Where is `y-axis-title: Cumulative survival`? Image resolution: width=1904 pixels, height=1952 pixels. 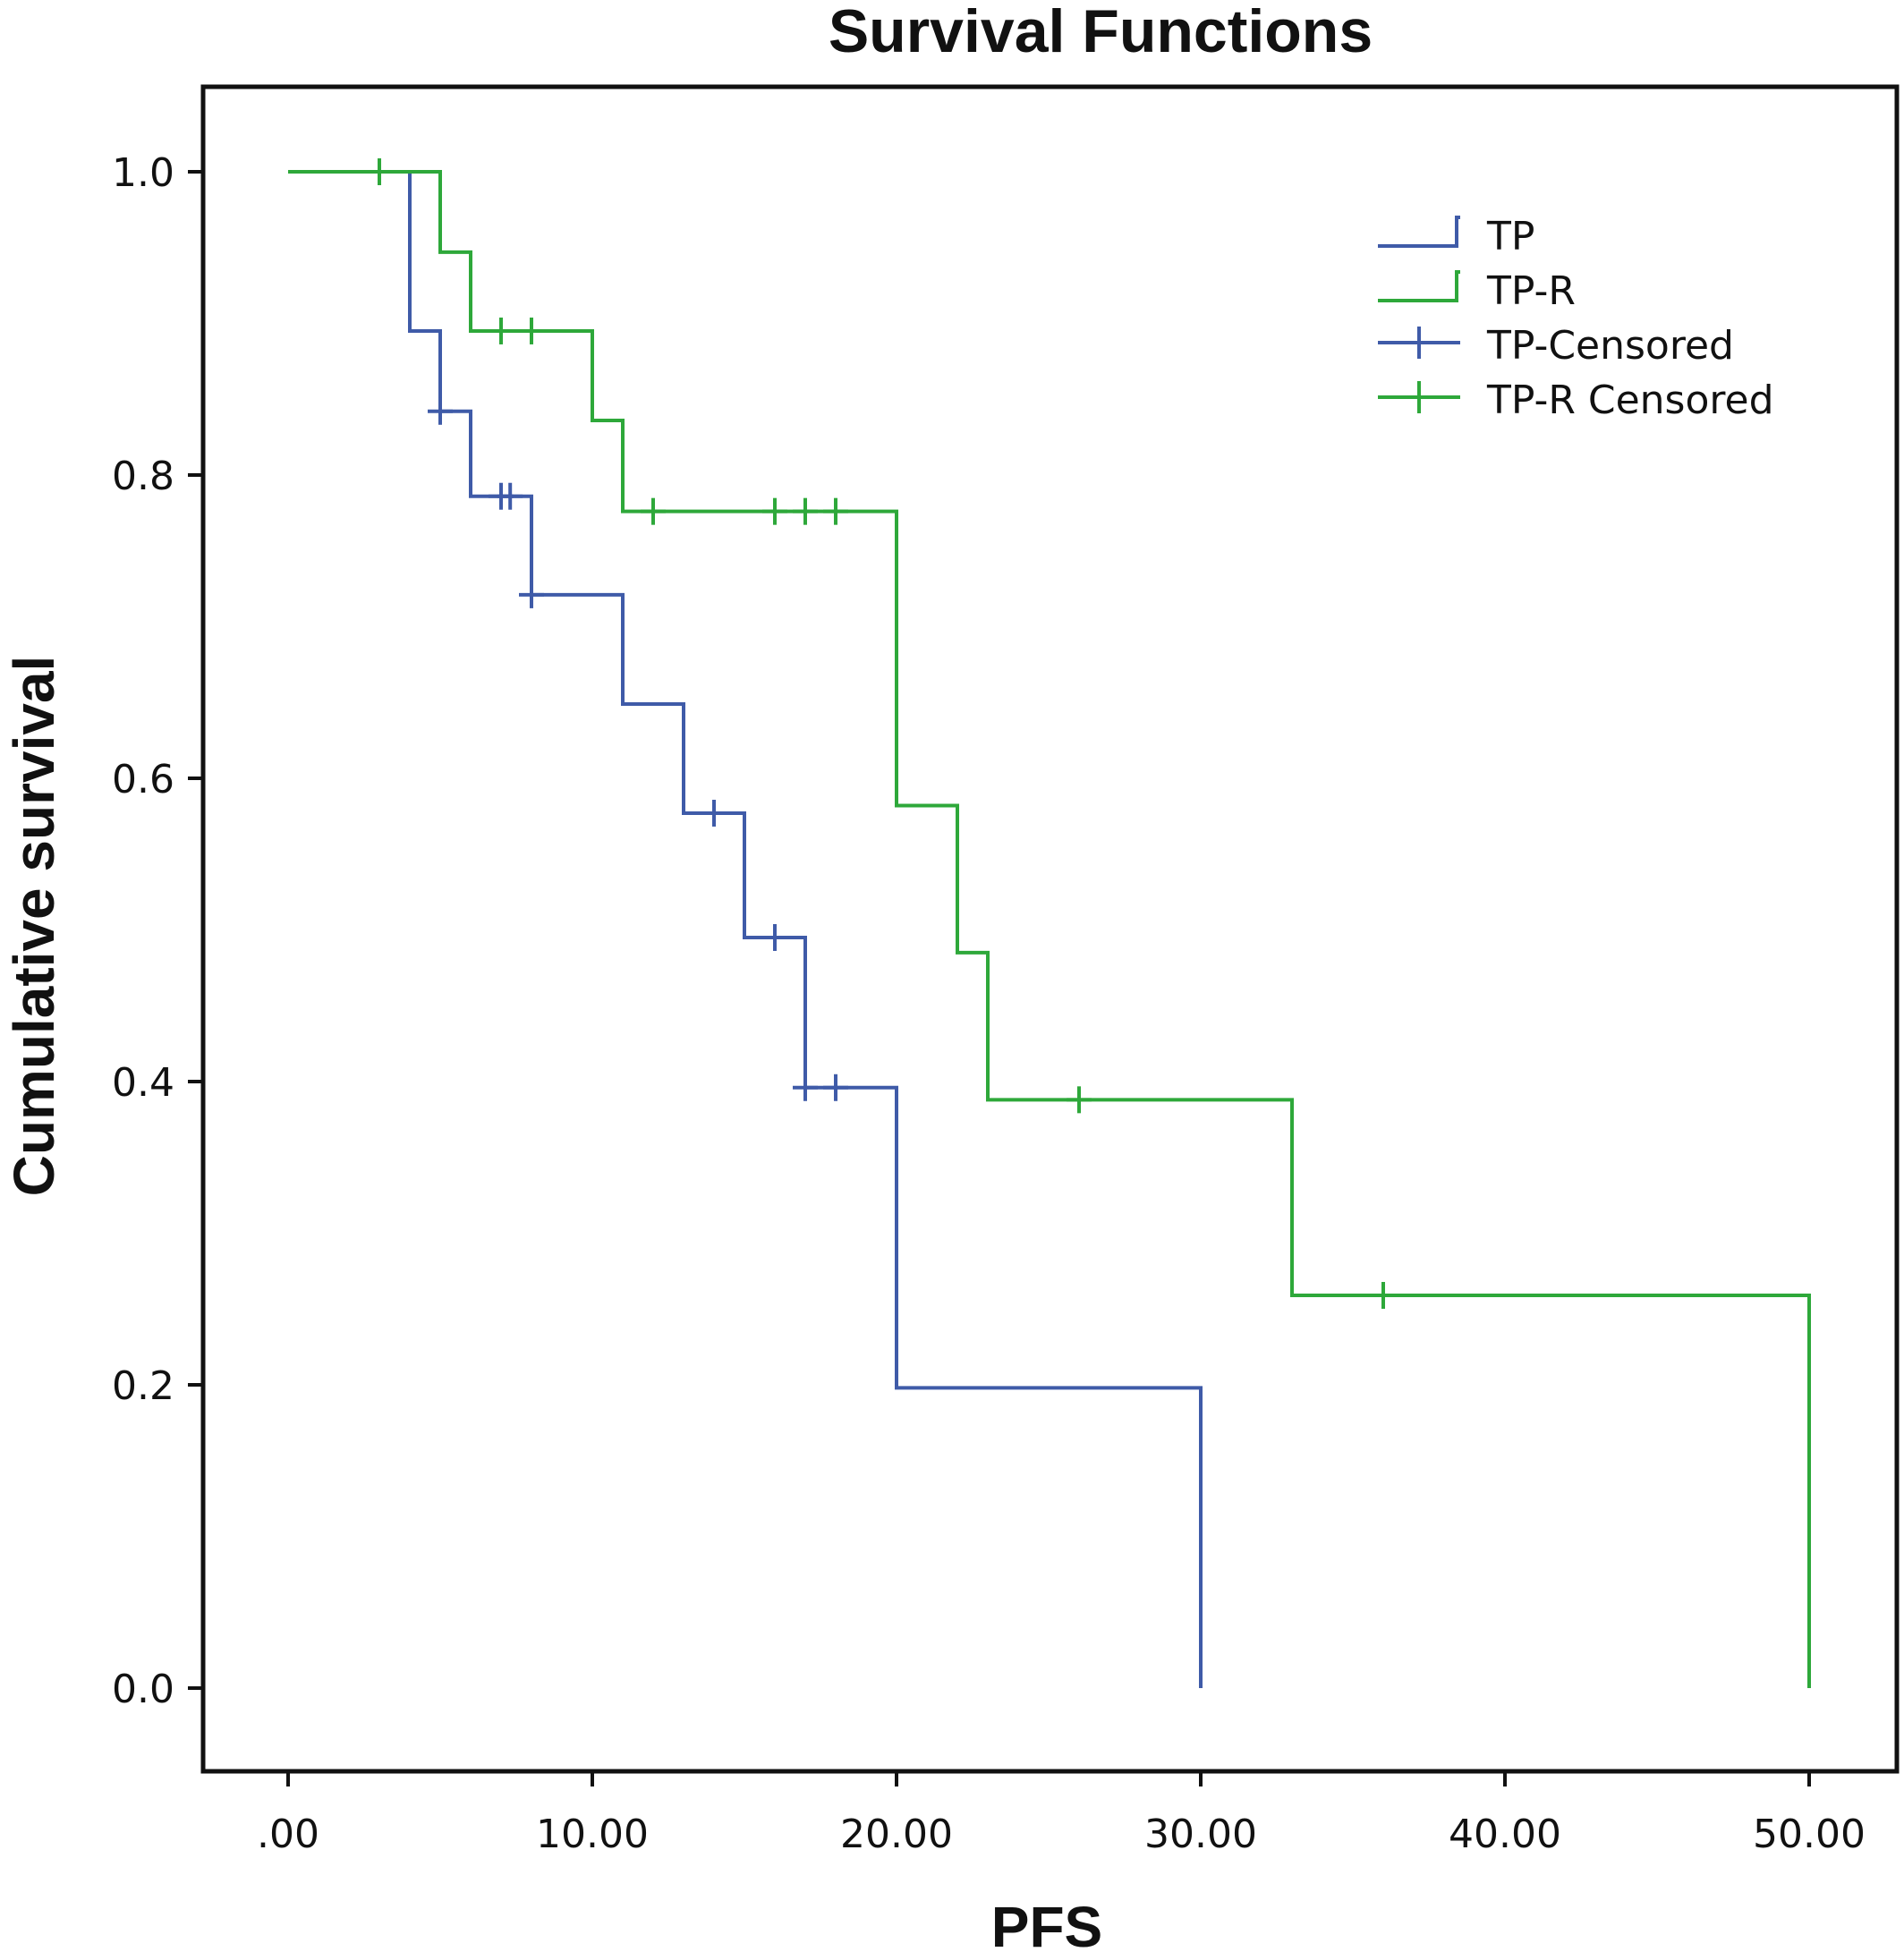 y-axis-title: Cumulative survival is located at coordinates (34, 926).